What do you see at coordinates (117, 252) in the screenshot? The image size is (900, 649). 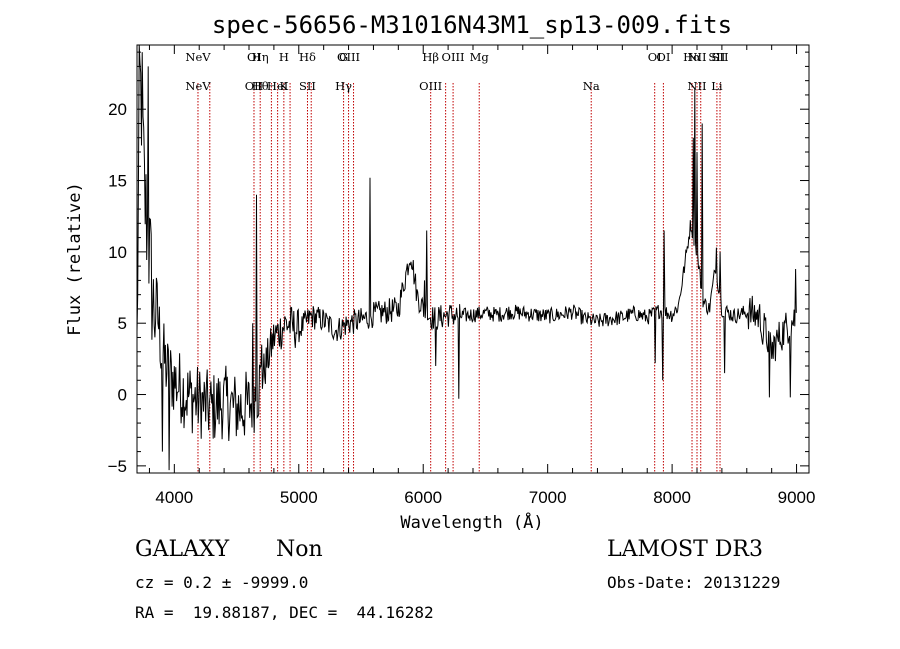 I see `y-tick-label: 10` at bounding box center [117, 252].